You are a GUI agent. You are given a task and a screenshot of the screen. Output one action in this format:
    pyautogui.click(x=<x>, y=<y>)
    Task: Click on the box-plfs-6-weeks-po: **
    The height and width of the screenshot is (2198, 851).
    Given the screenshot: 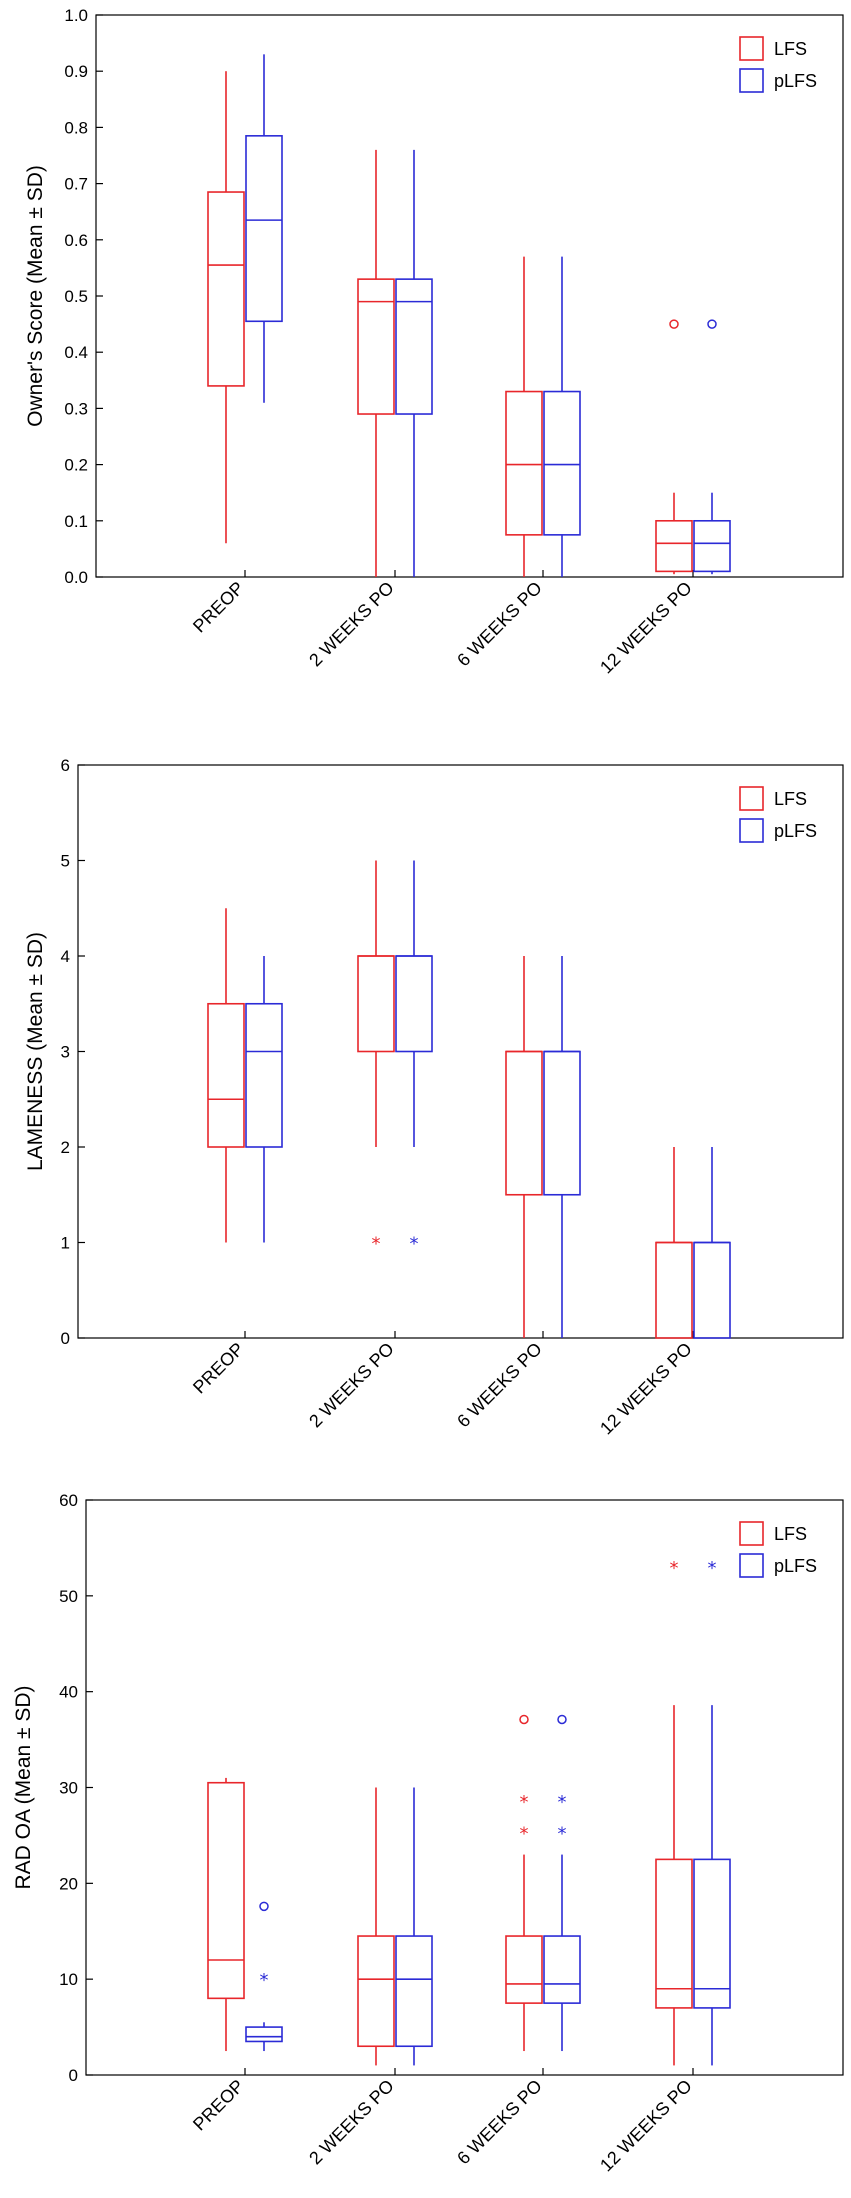 What is the action you would take?
    pyautogui.click(x=562, y=1883)
    